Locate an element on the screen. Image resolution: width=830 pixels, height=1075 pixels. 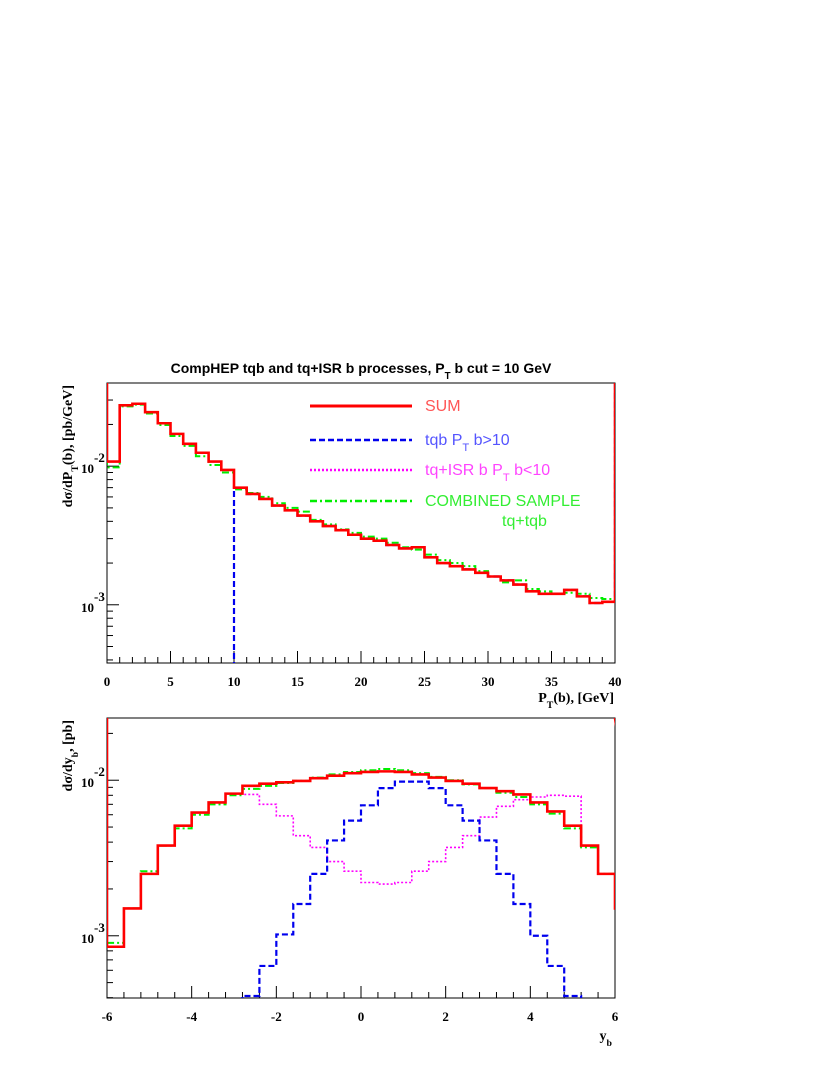
x-tick-label: -6 is located at coordinates (107, 1016).